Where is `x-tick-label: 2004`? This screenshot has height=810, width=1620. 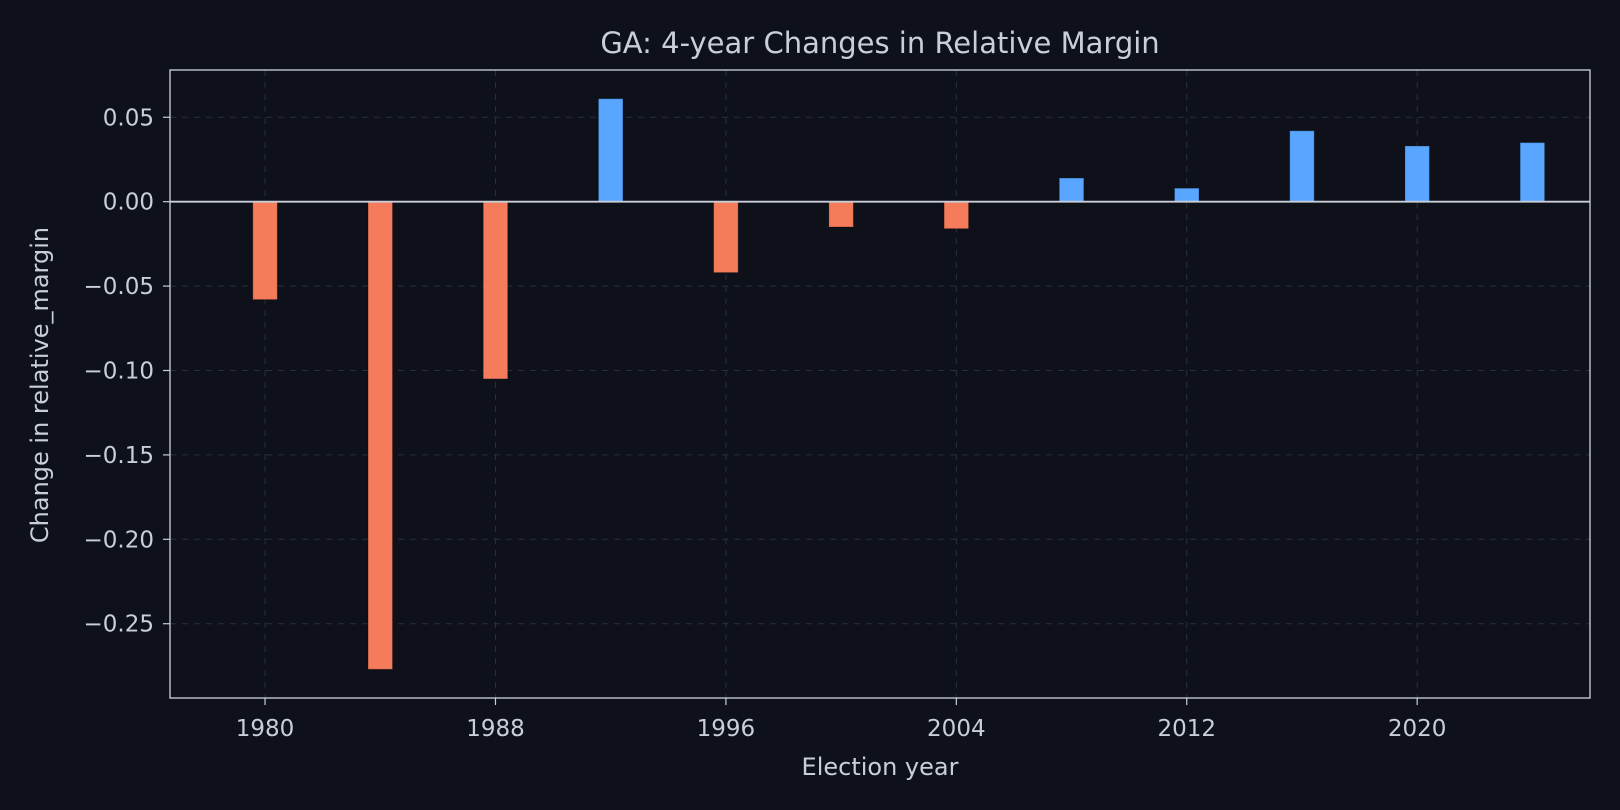 x-tick-label: 2004 is located at coordinates (956, 729).